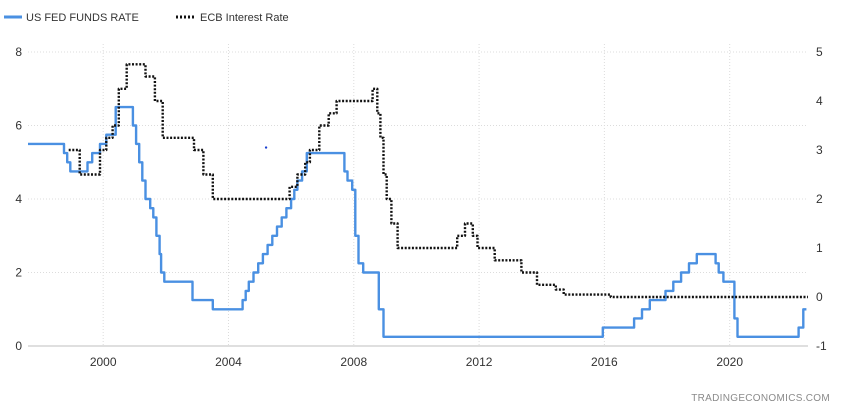  I want to click on y-right-tick-label: 2, so click(819, 199).